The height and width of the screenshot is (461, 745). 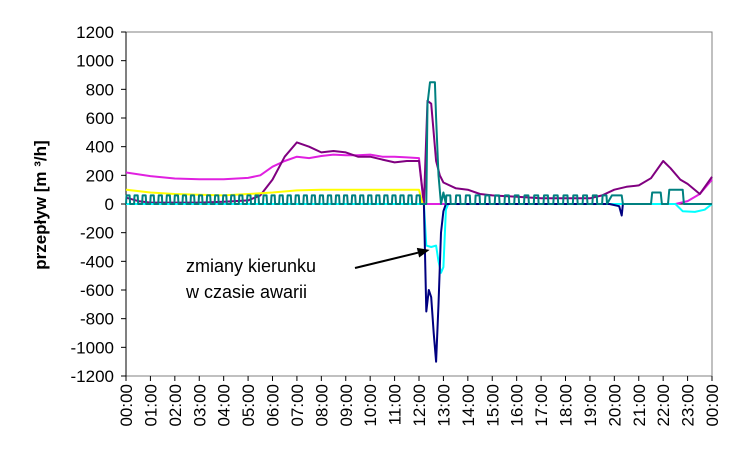 What do you see at coordinates (273, 405) in the screenshot?
I see `x-tick-label: 06:00` at bounding box center [273, 405].